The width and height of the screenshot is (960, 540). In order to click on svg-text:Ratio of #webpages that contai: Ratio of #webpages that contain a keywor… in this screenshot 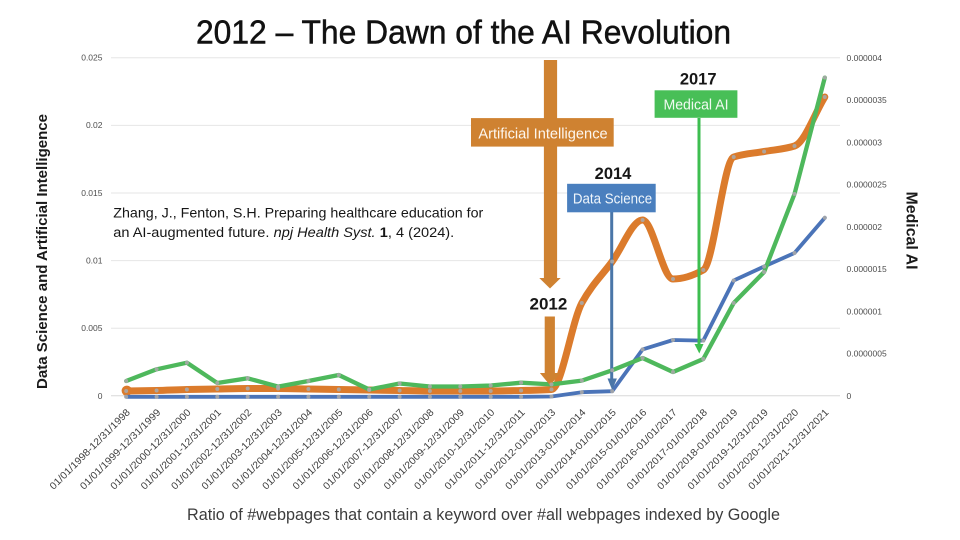, I will do `click(483, 514)`.